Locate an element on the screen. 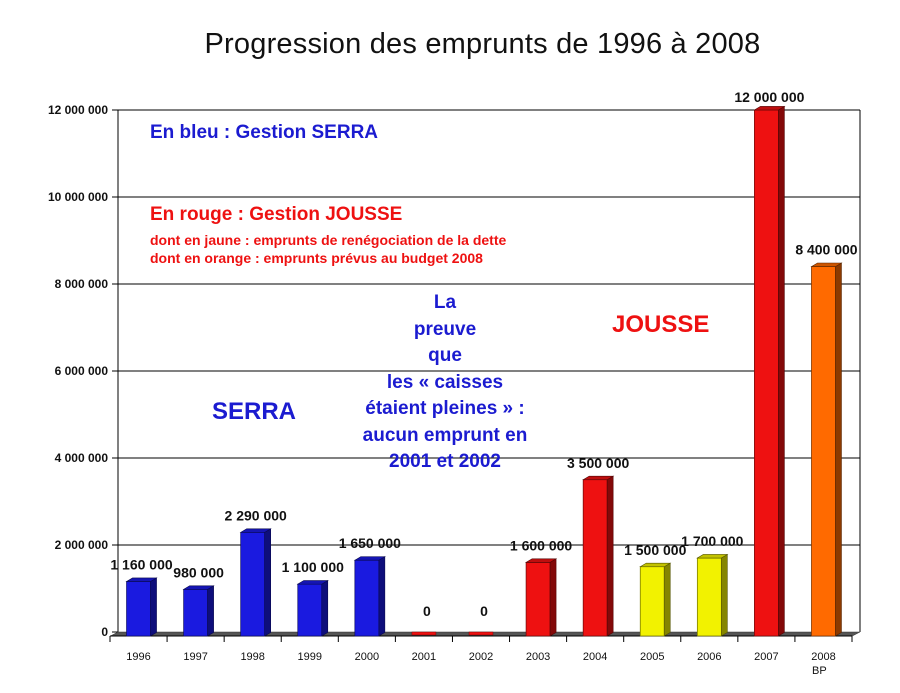  y-tick-label: 10 000 000 is located at coordinates (78, 197).